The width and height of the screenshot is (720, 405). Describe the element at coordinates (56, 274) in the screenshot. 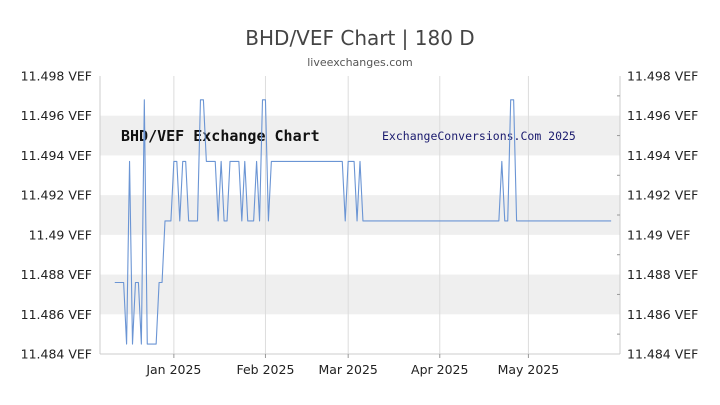

I see `y-tick-label-left: 11.488 VEF` at that location.